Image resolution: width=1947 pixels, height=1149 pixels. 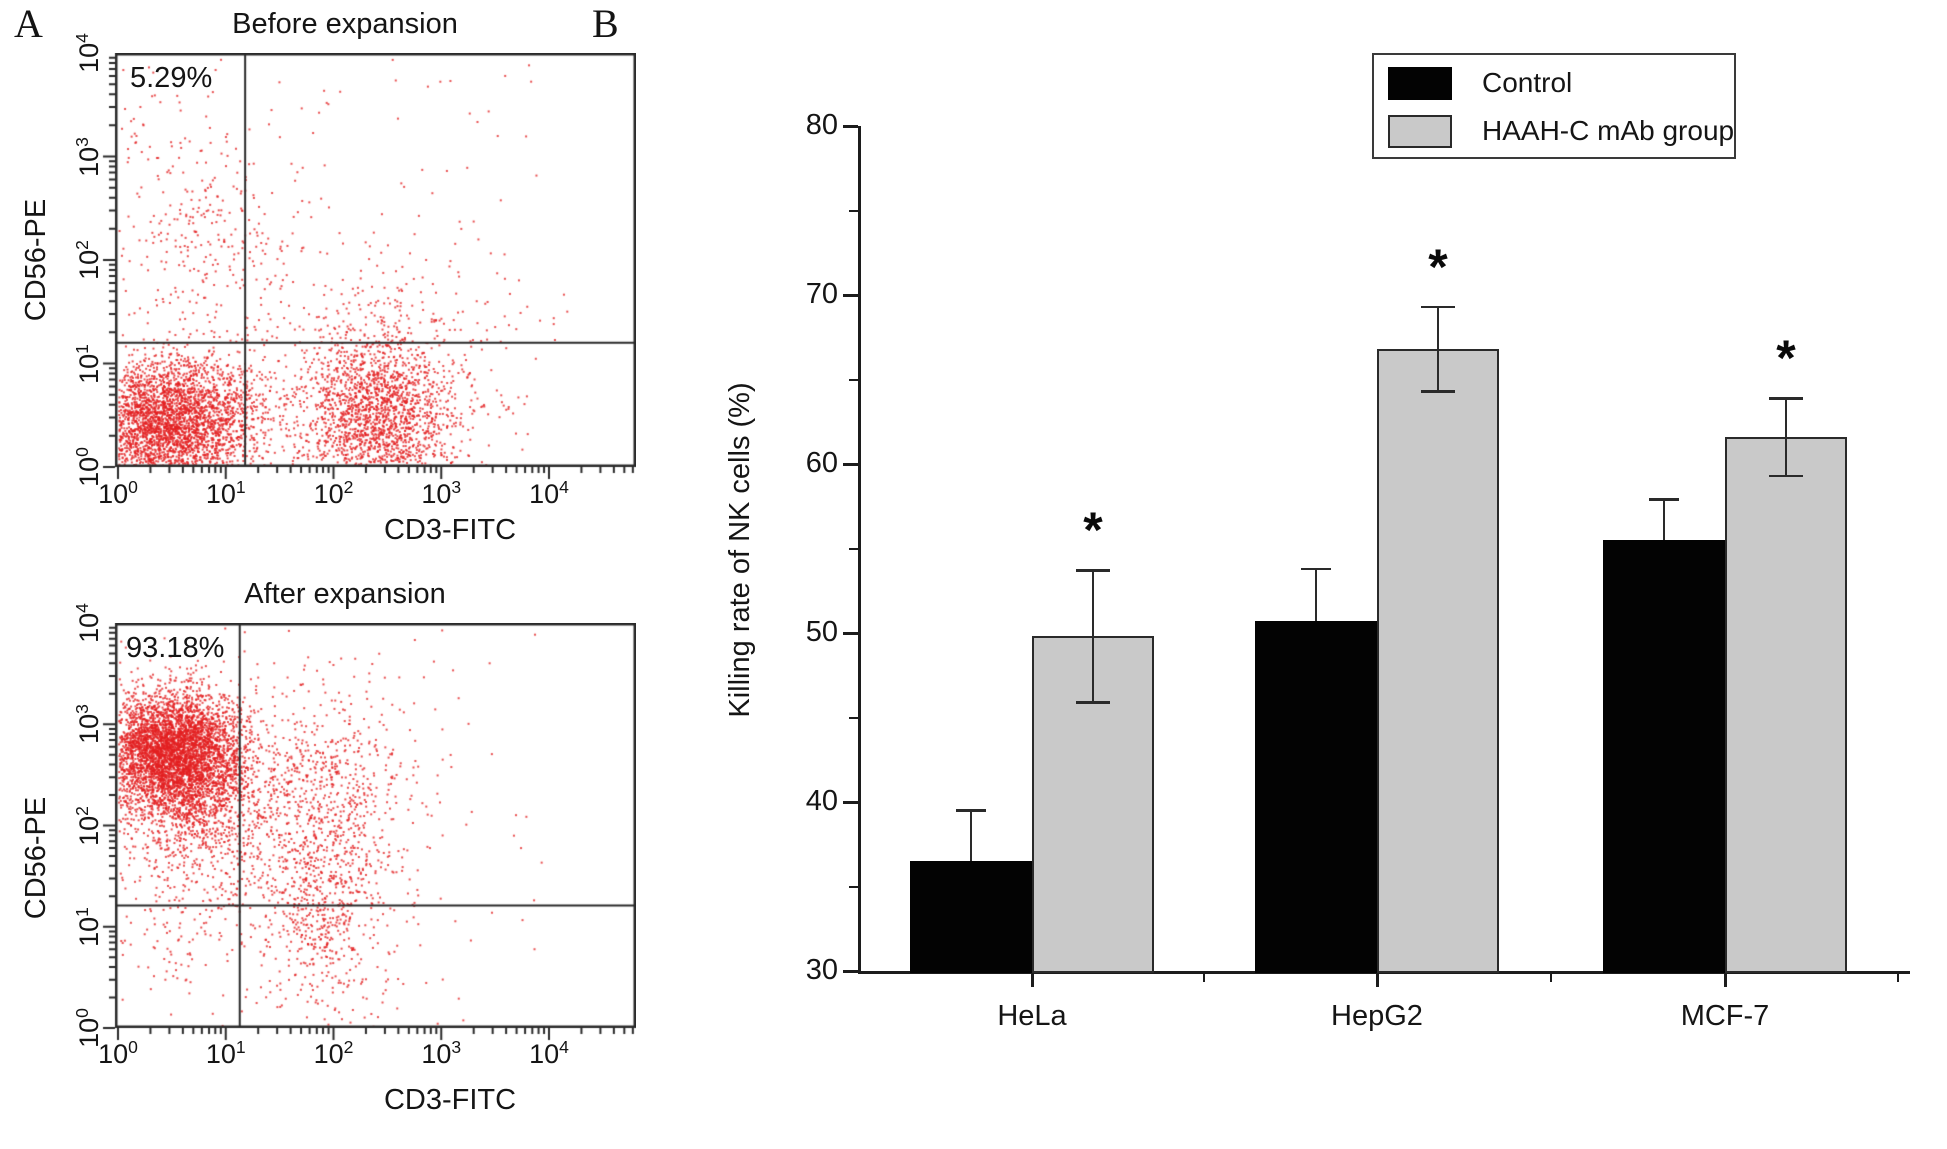 I want to click on error-bar-stem-haah-c-mab-group-hela, so click(x=1093, y=636).